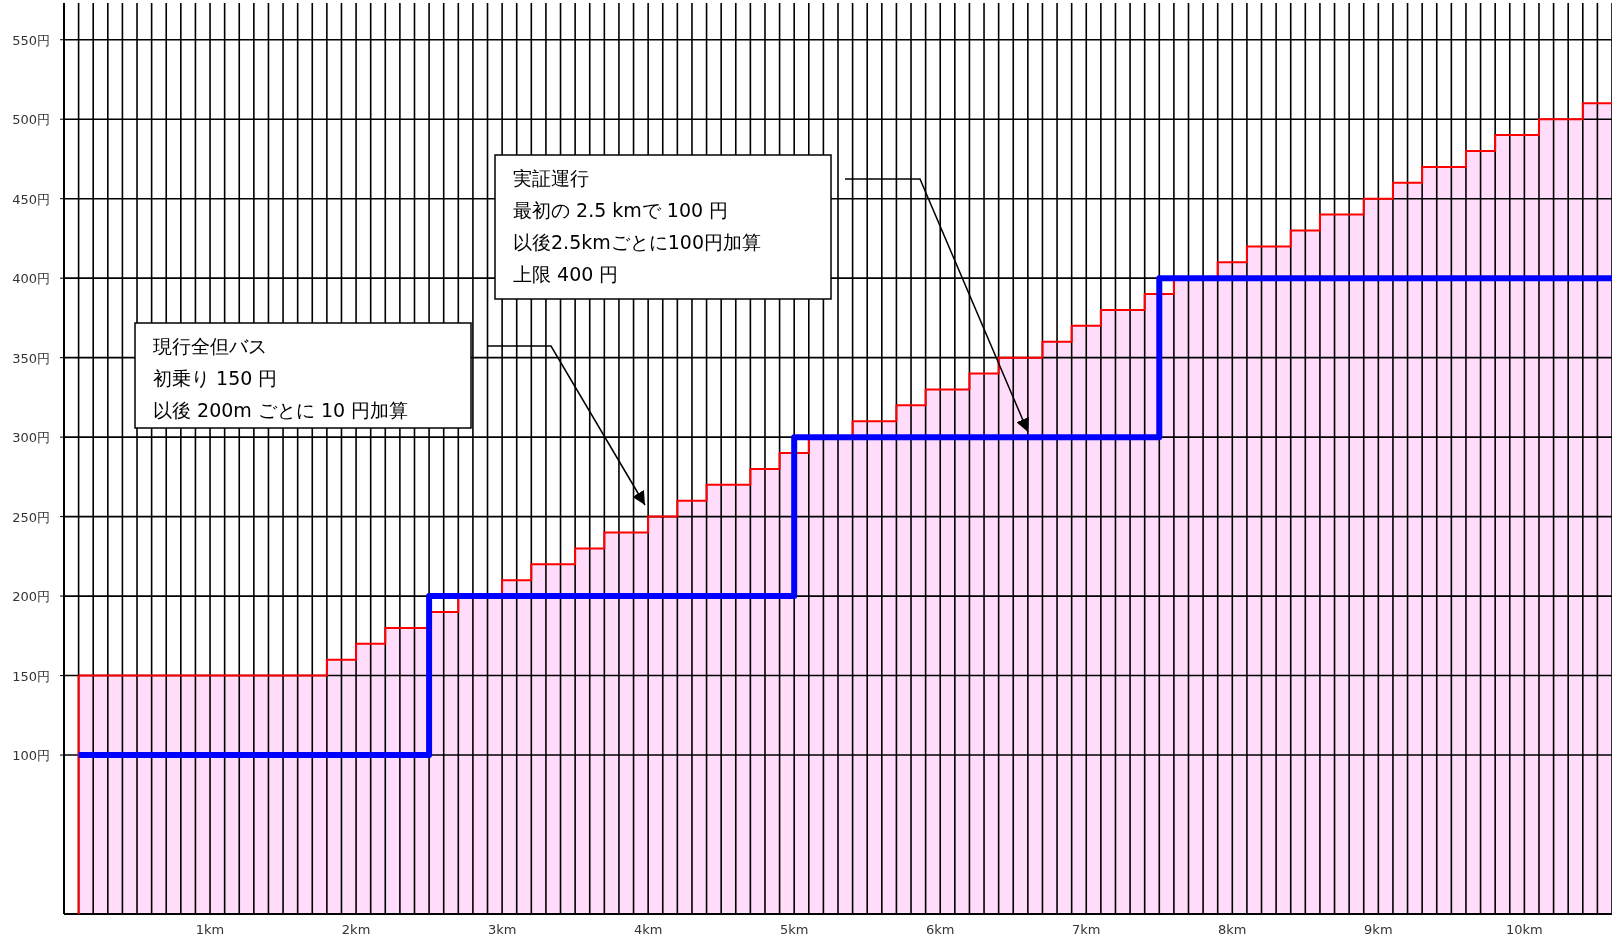 The height and width of the screenshot is (938, 1612). What do you see at coordinates (1378, 929) in the screenshot?
I see `x-tick-label: 9km` at bounding box center [1378, 929].